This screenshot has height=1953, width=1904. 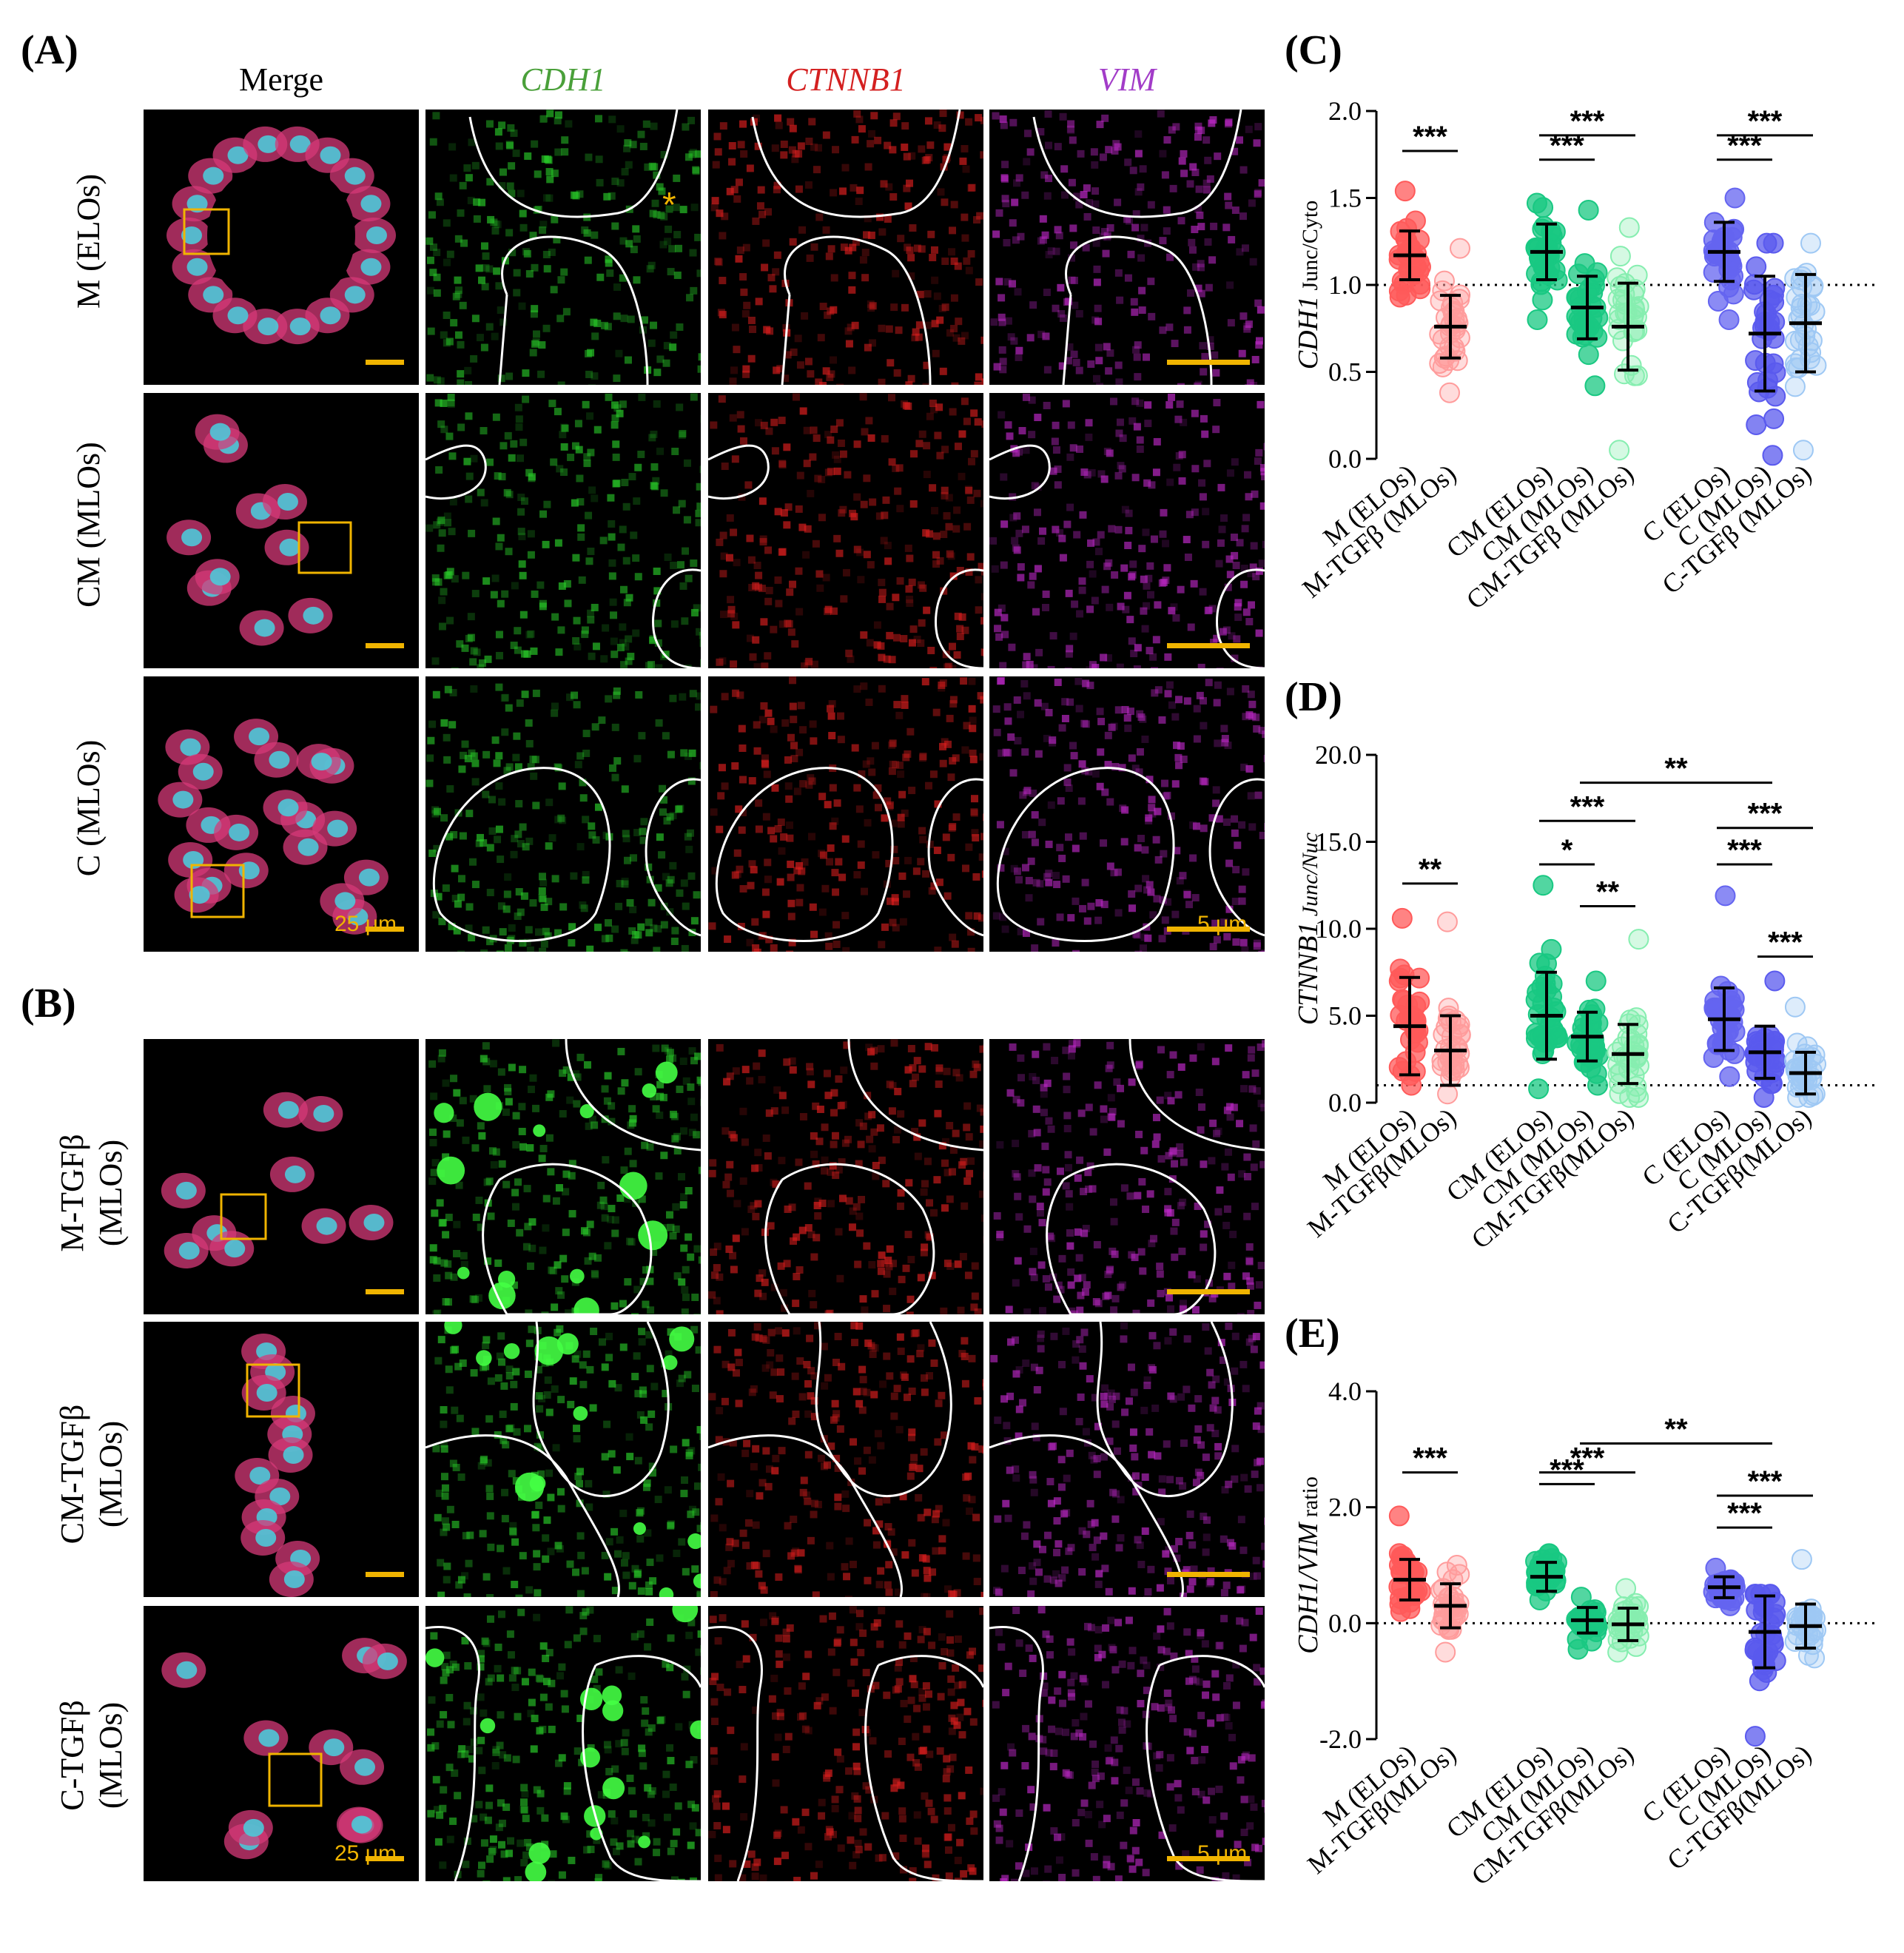 I want to click on y-tick-label: 4.0, so click(x=1345, y=1391).